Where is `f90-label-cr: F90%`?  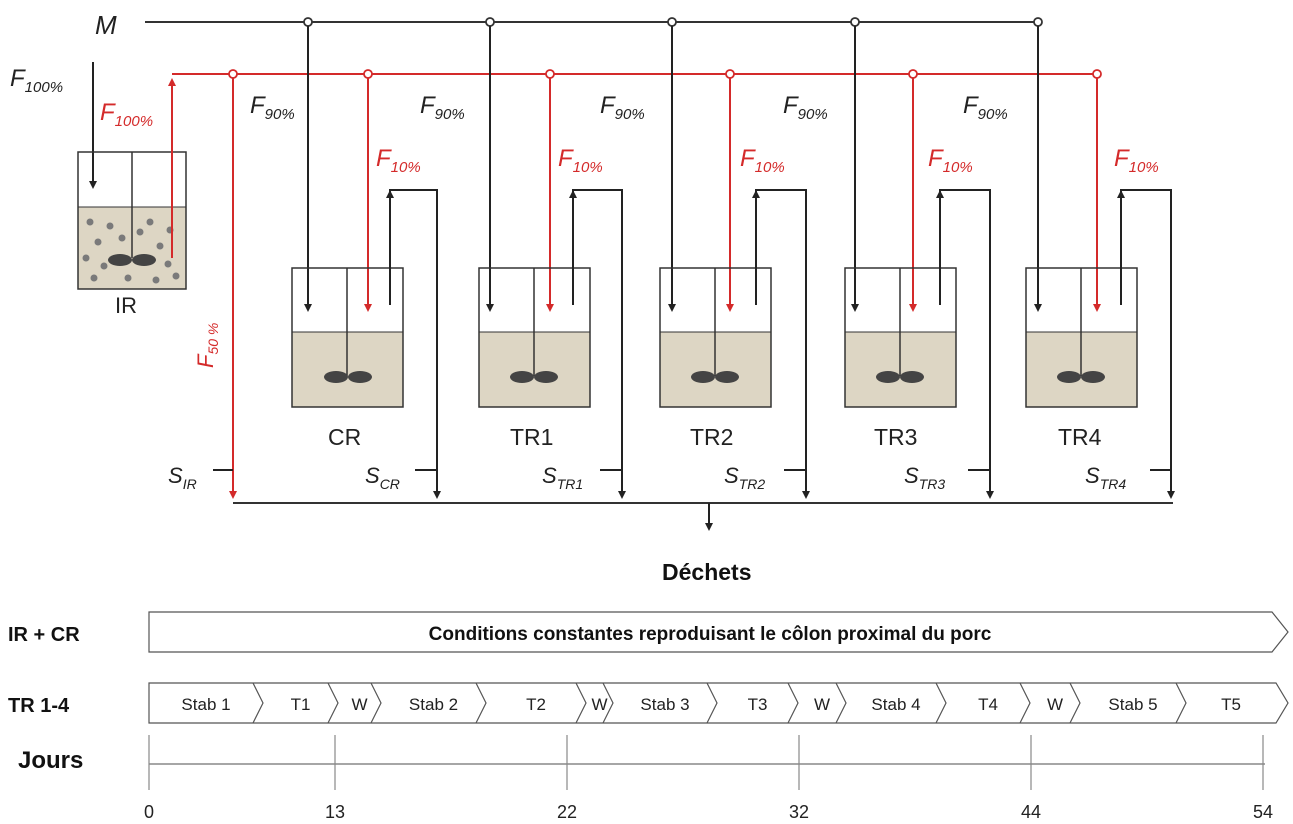
f90-label-cr: F90% is located at coordinates (272, 107).